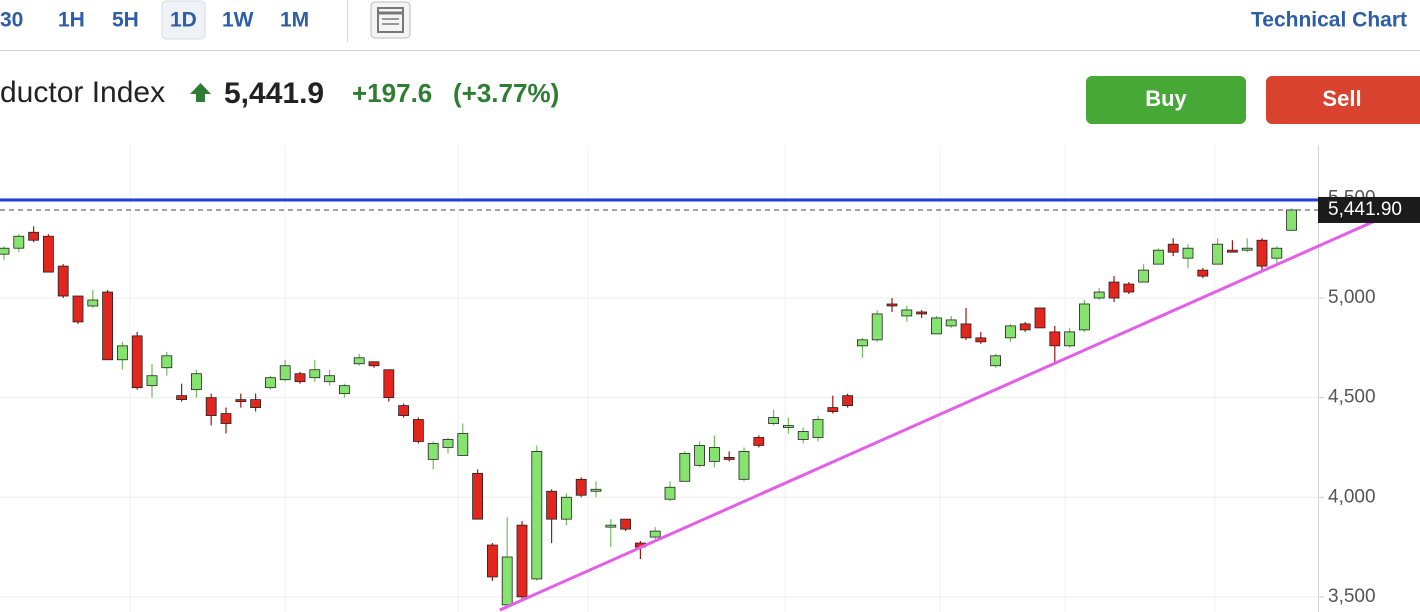  Describe the element at coordinates (1352, 297) in the screenshot. I see `y-tick-label: 5,000` at that location.